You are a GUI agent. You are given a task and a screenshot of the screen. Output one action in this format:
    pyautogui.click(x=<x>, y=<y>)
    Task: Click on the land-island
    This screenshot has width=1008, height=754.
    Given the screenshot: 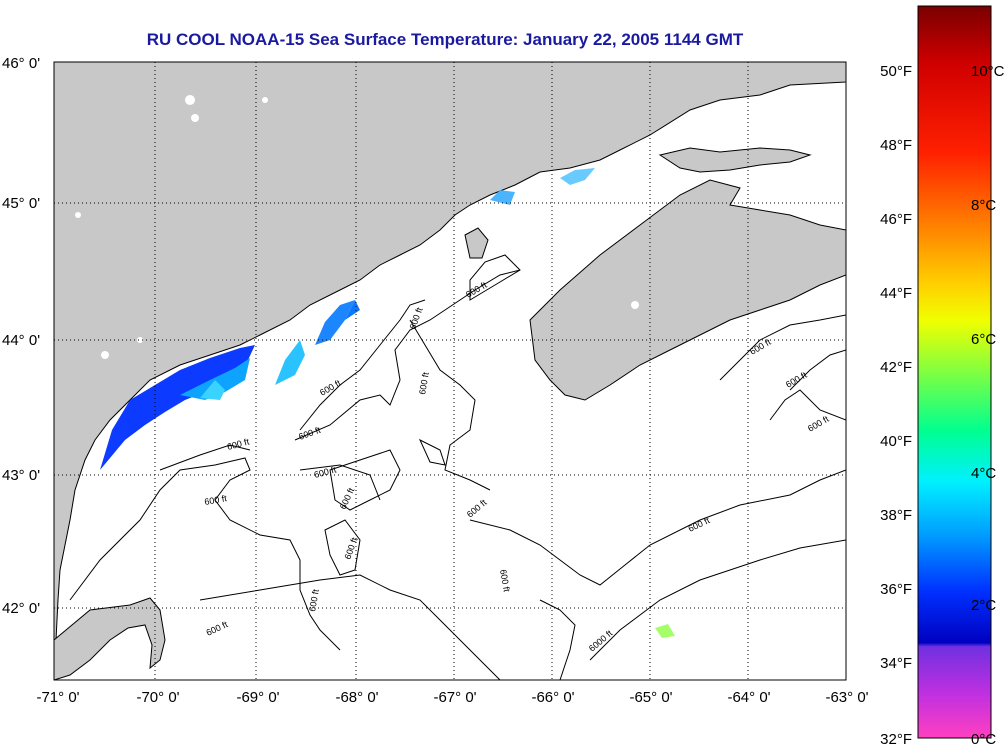 What is the action you would take?
    pyautogui.click(x=476, y=243)
    